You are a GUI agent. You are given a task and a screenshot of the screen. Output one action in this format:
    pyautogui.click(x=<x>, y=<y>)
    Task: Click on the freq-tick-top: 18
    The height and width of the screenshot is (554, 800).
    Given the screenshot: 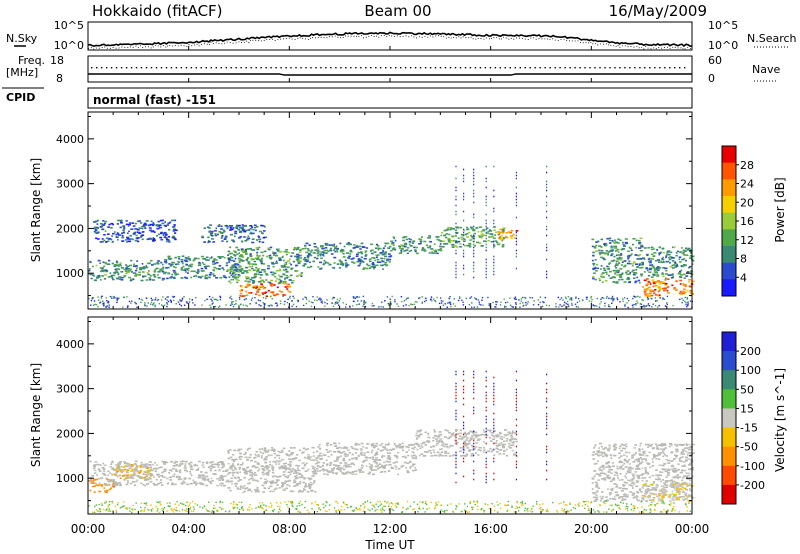 What is the action you would take?
    pyautogui.click(x=57, y=60)
    